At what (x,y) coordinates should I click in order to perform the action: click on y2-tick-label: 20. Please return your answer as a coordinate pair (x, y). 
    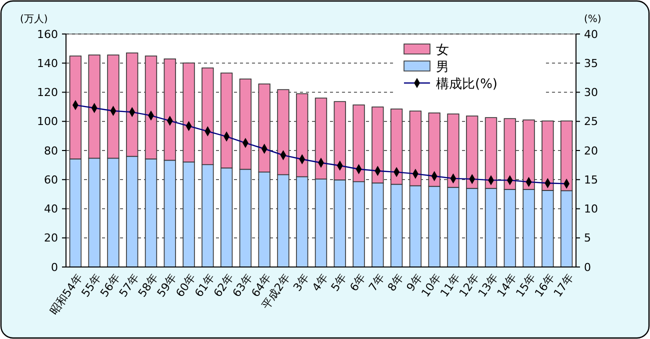
    Looking at the image, I should click on (591, 151).